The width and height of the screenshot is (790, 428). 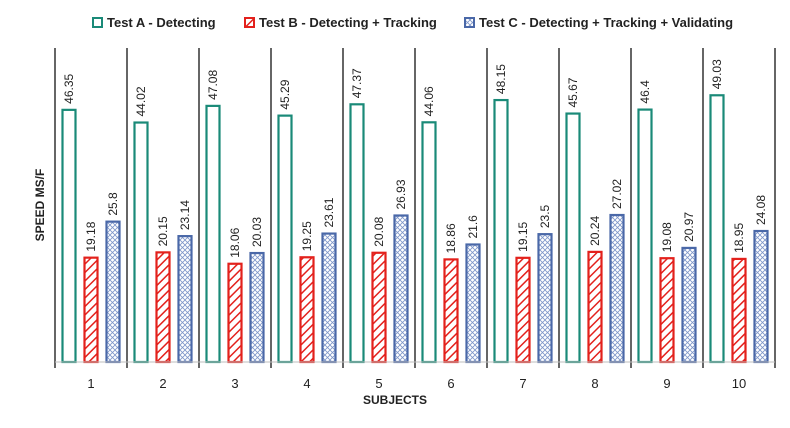 I want to click on data-label-s1-c10: 49.03, so click(x=717, y=74).